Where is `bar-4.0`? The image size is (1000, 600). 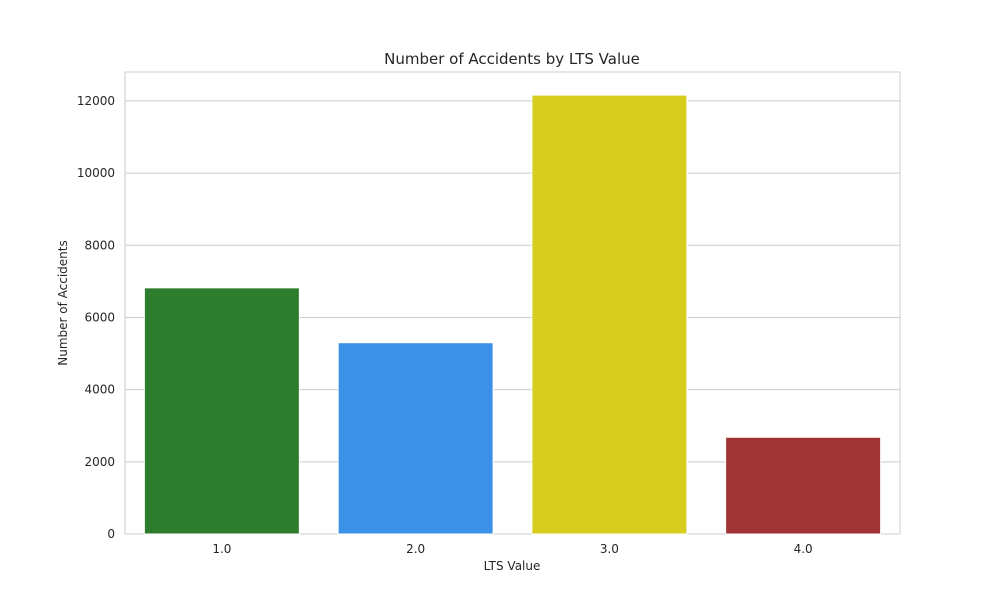
bar-4.0 is located at coordinates (803, 485).